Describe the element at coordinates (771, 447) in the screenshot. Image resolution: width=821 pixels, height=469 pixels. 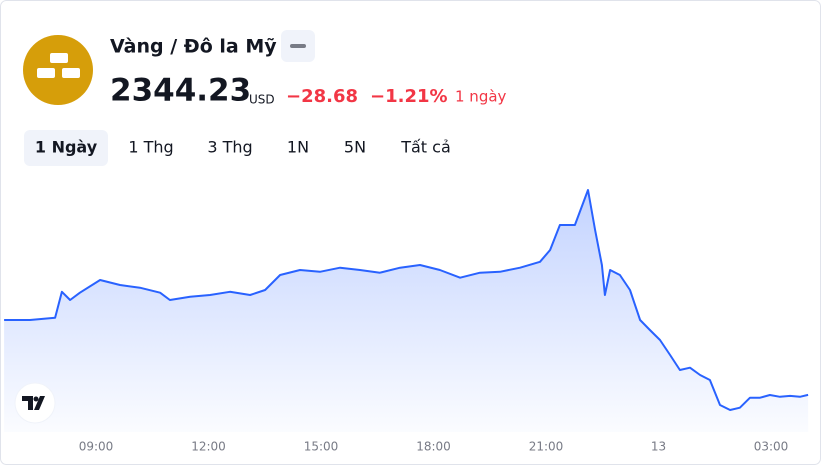
I see `x-tick-label: 03:00` at that location.